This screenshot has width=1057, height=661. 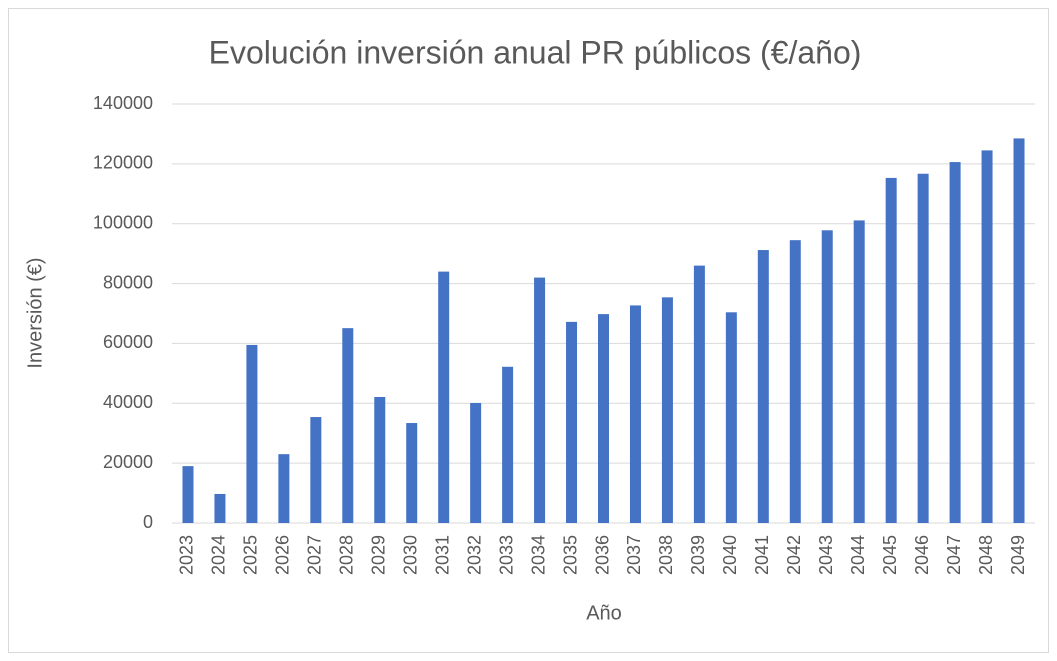 I want to click on y-tick-label: 120000, so click(x=123, y=163).